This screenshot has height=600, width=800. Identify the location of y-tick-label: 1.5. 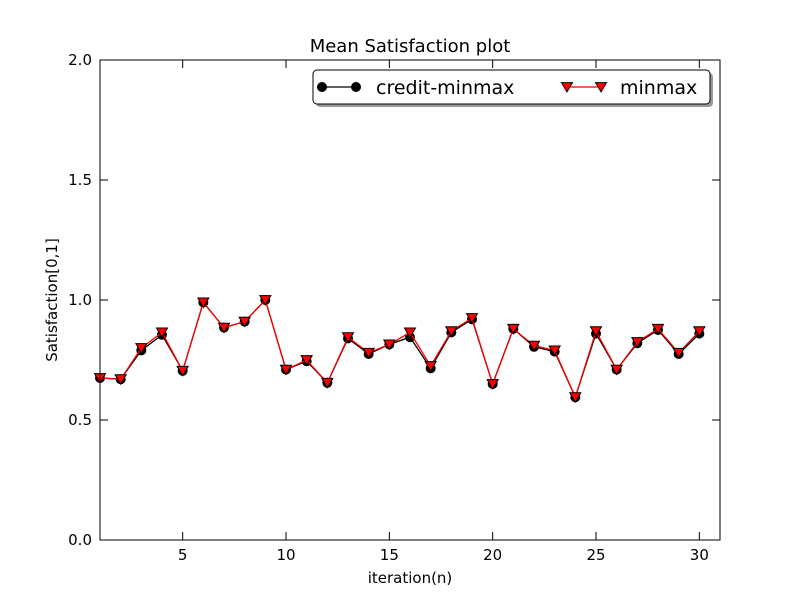
(80, 180).